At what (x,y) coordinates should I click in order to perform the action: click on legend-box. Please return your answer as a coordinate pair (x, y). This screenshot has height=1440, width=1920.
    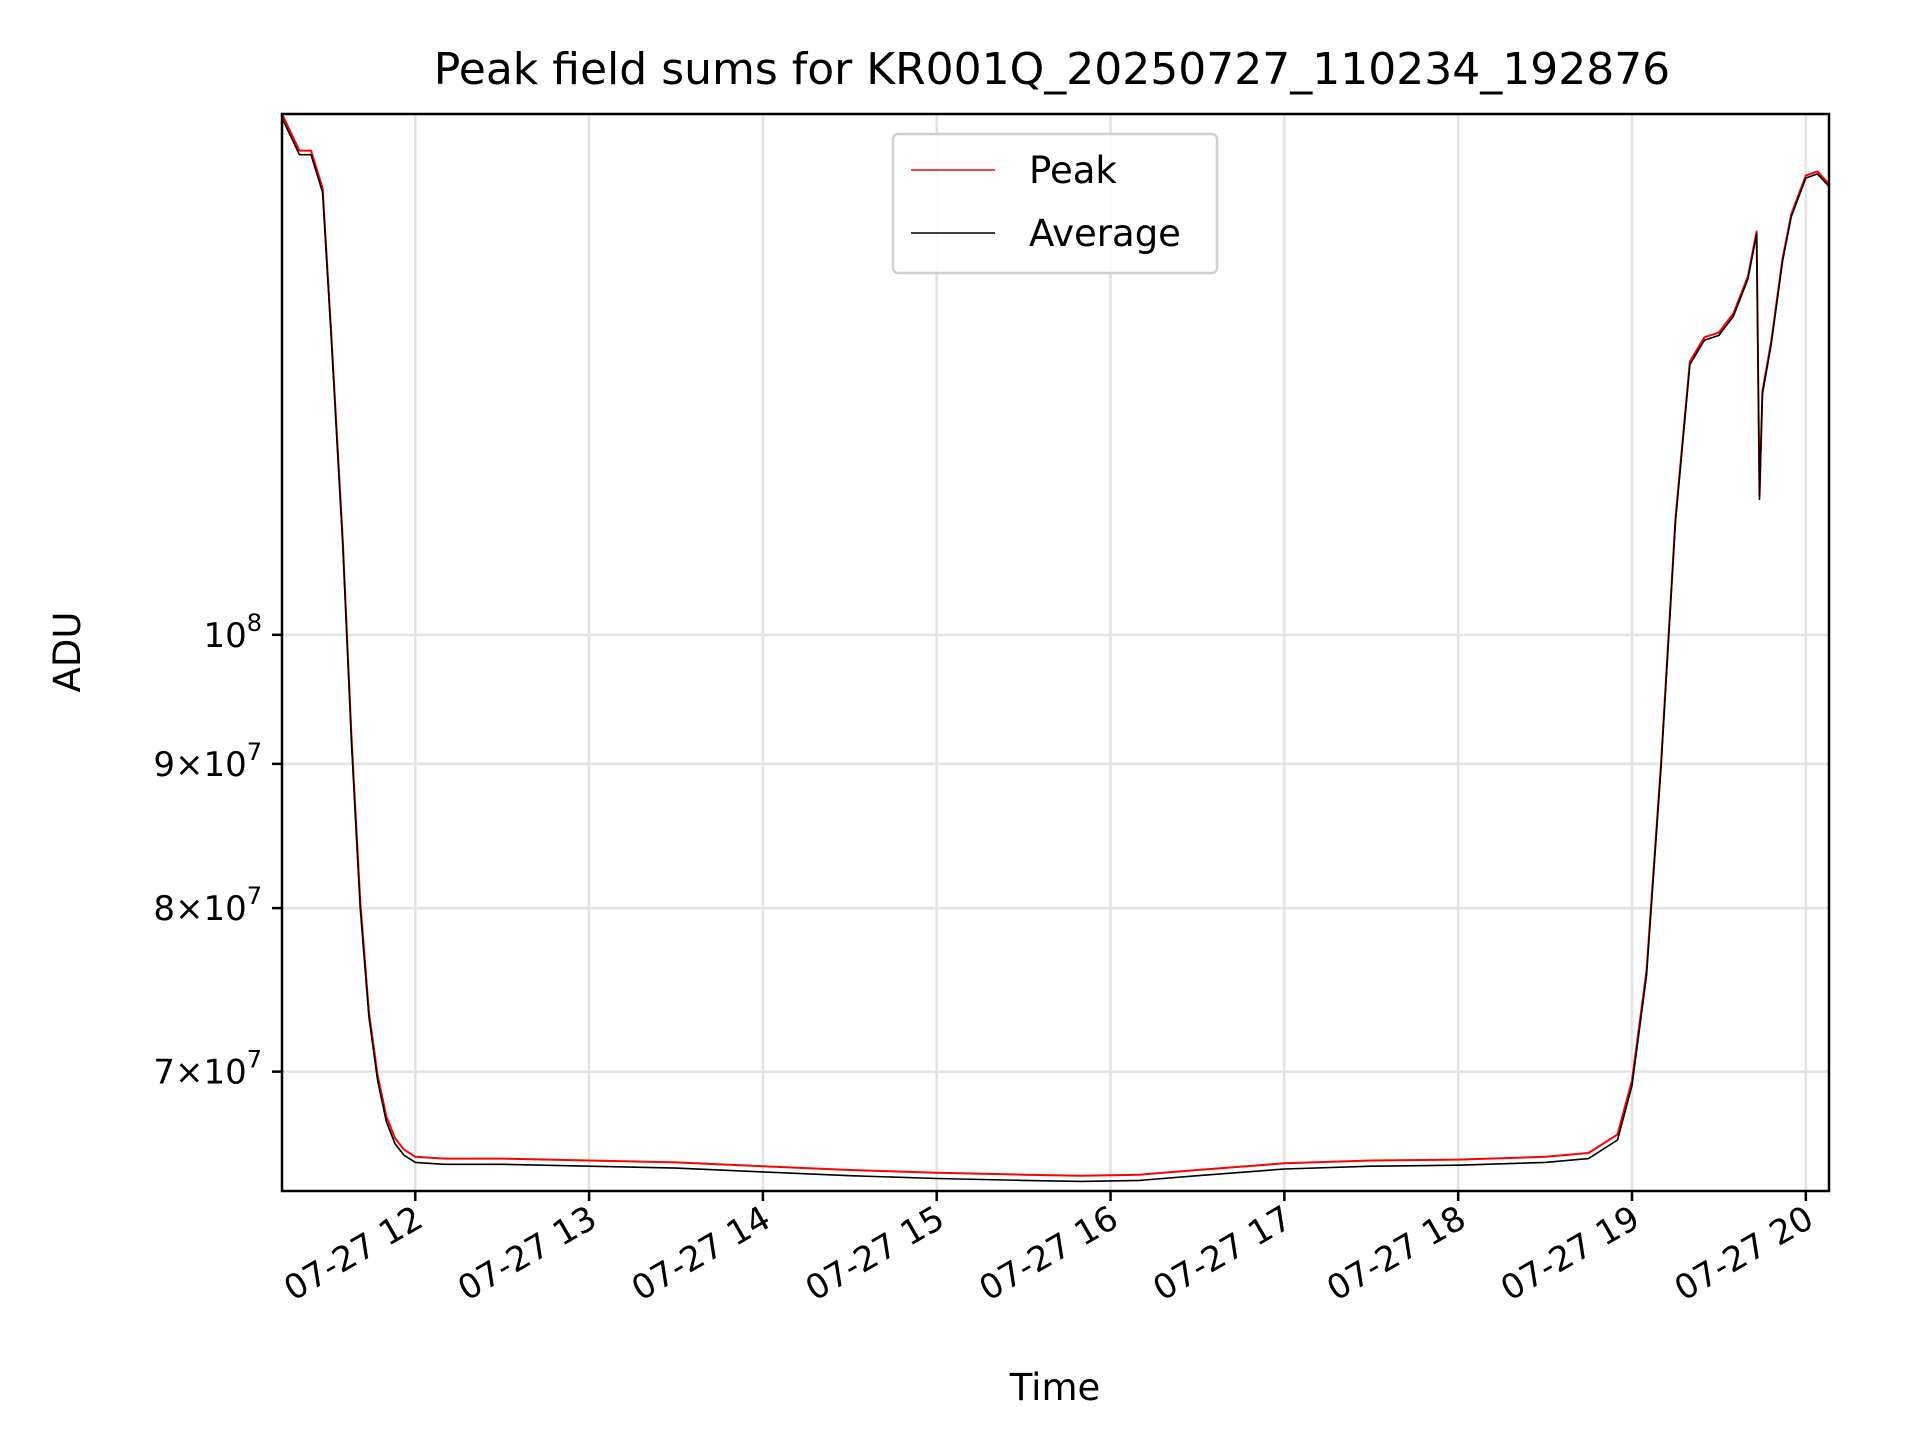
    Looking at the image, I should click on (1055, 203).